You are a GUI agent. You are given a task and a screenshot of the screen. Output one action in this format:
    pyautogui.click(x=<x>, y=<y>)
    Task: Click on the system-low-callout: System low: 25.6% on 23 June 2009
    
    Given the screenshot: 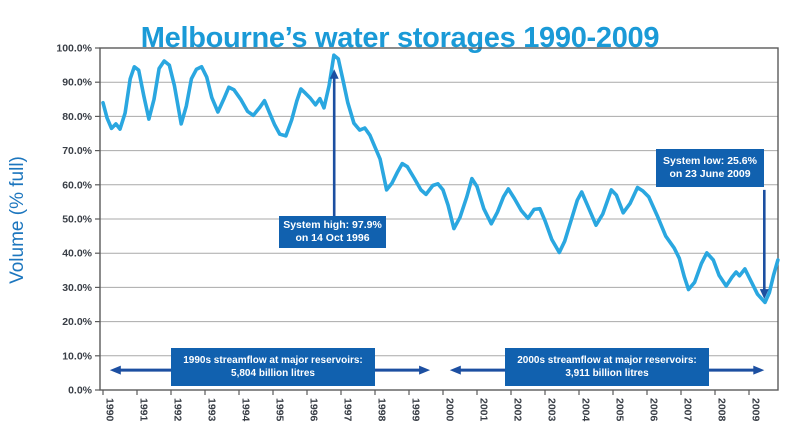 What is the action you would take?
    pyautogui.click(x=710, y=168)
    